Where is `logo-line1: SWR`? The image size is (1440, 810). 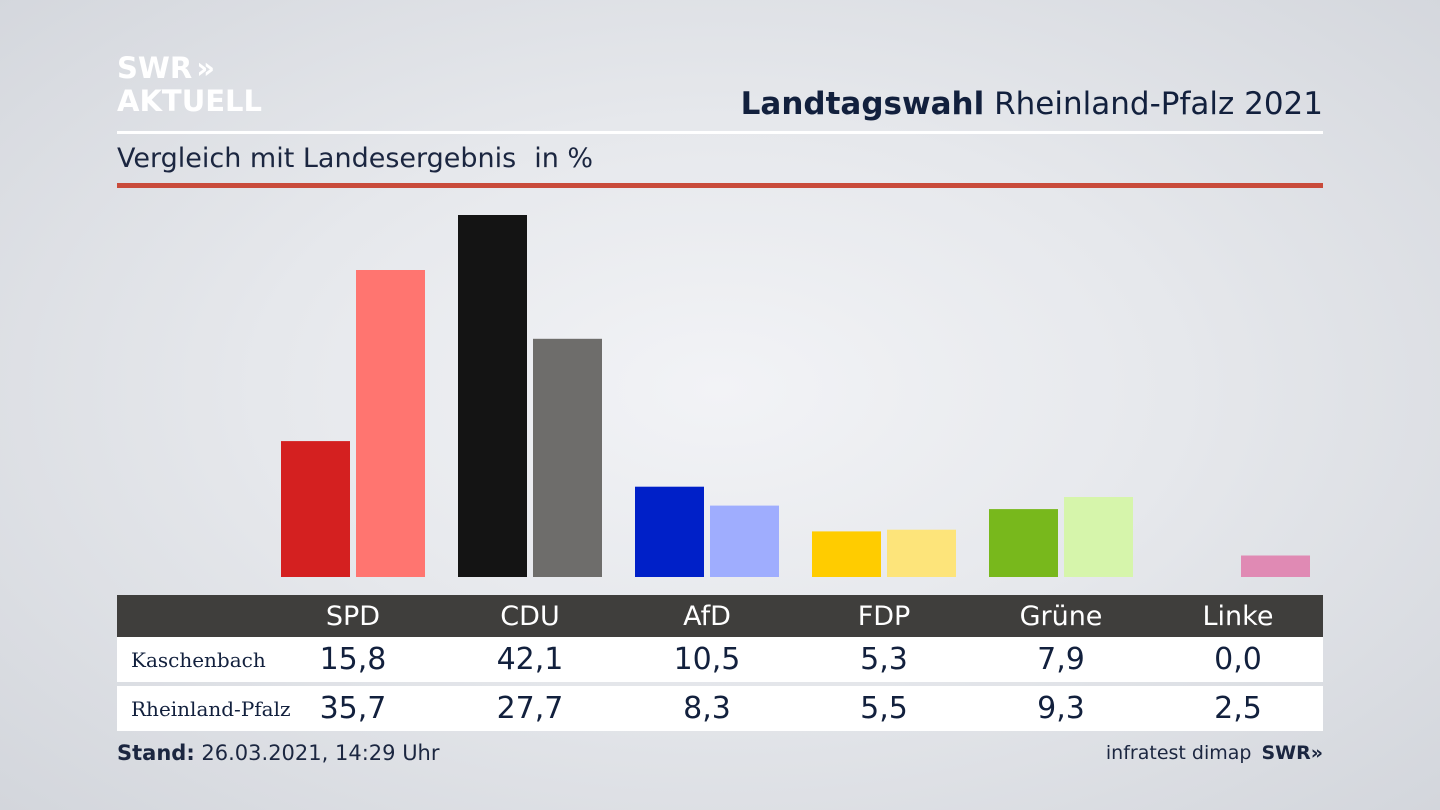
logo-line1: SWR is located at coordinates (155, 68).